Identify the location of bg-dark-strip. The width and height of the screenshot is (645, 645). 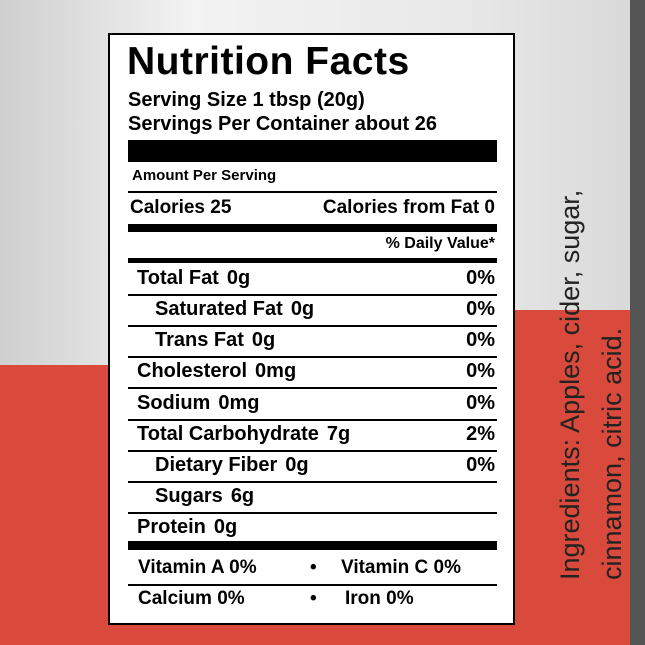
(637, 322).